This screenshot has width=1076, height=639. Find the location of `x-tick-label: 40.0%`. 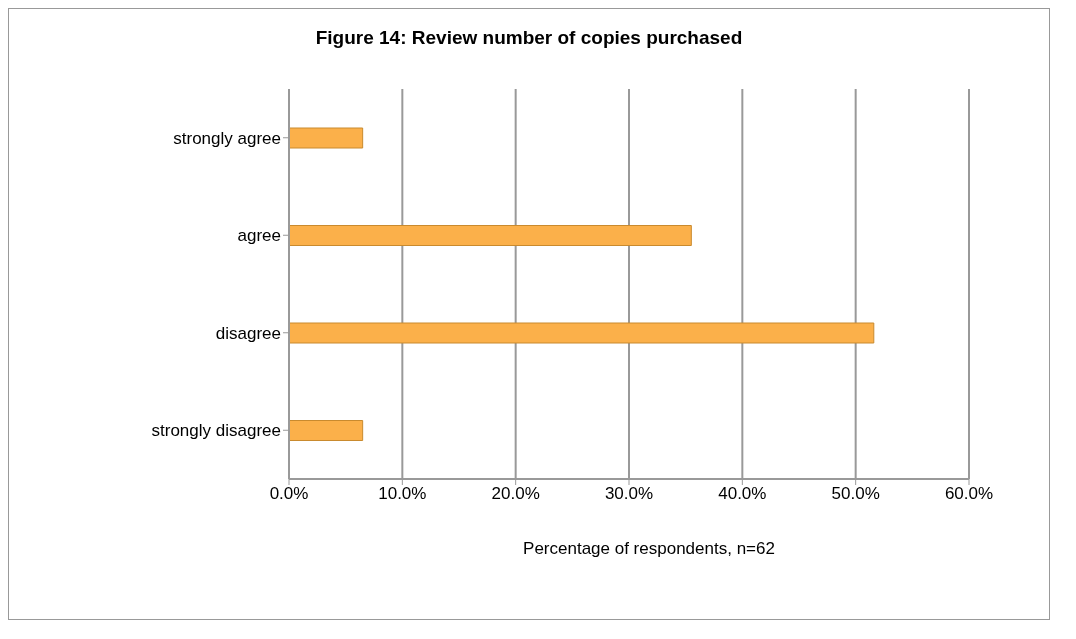

x-tick-label: 40.0% is located at coordinates (742, 494).